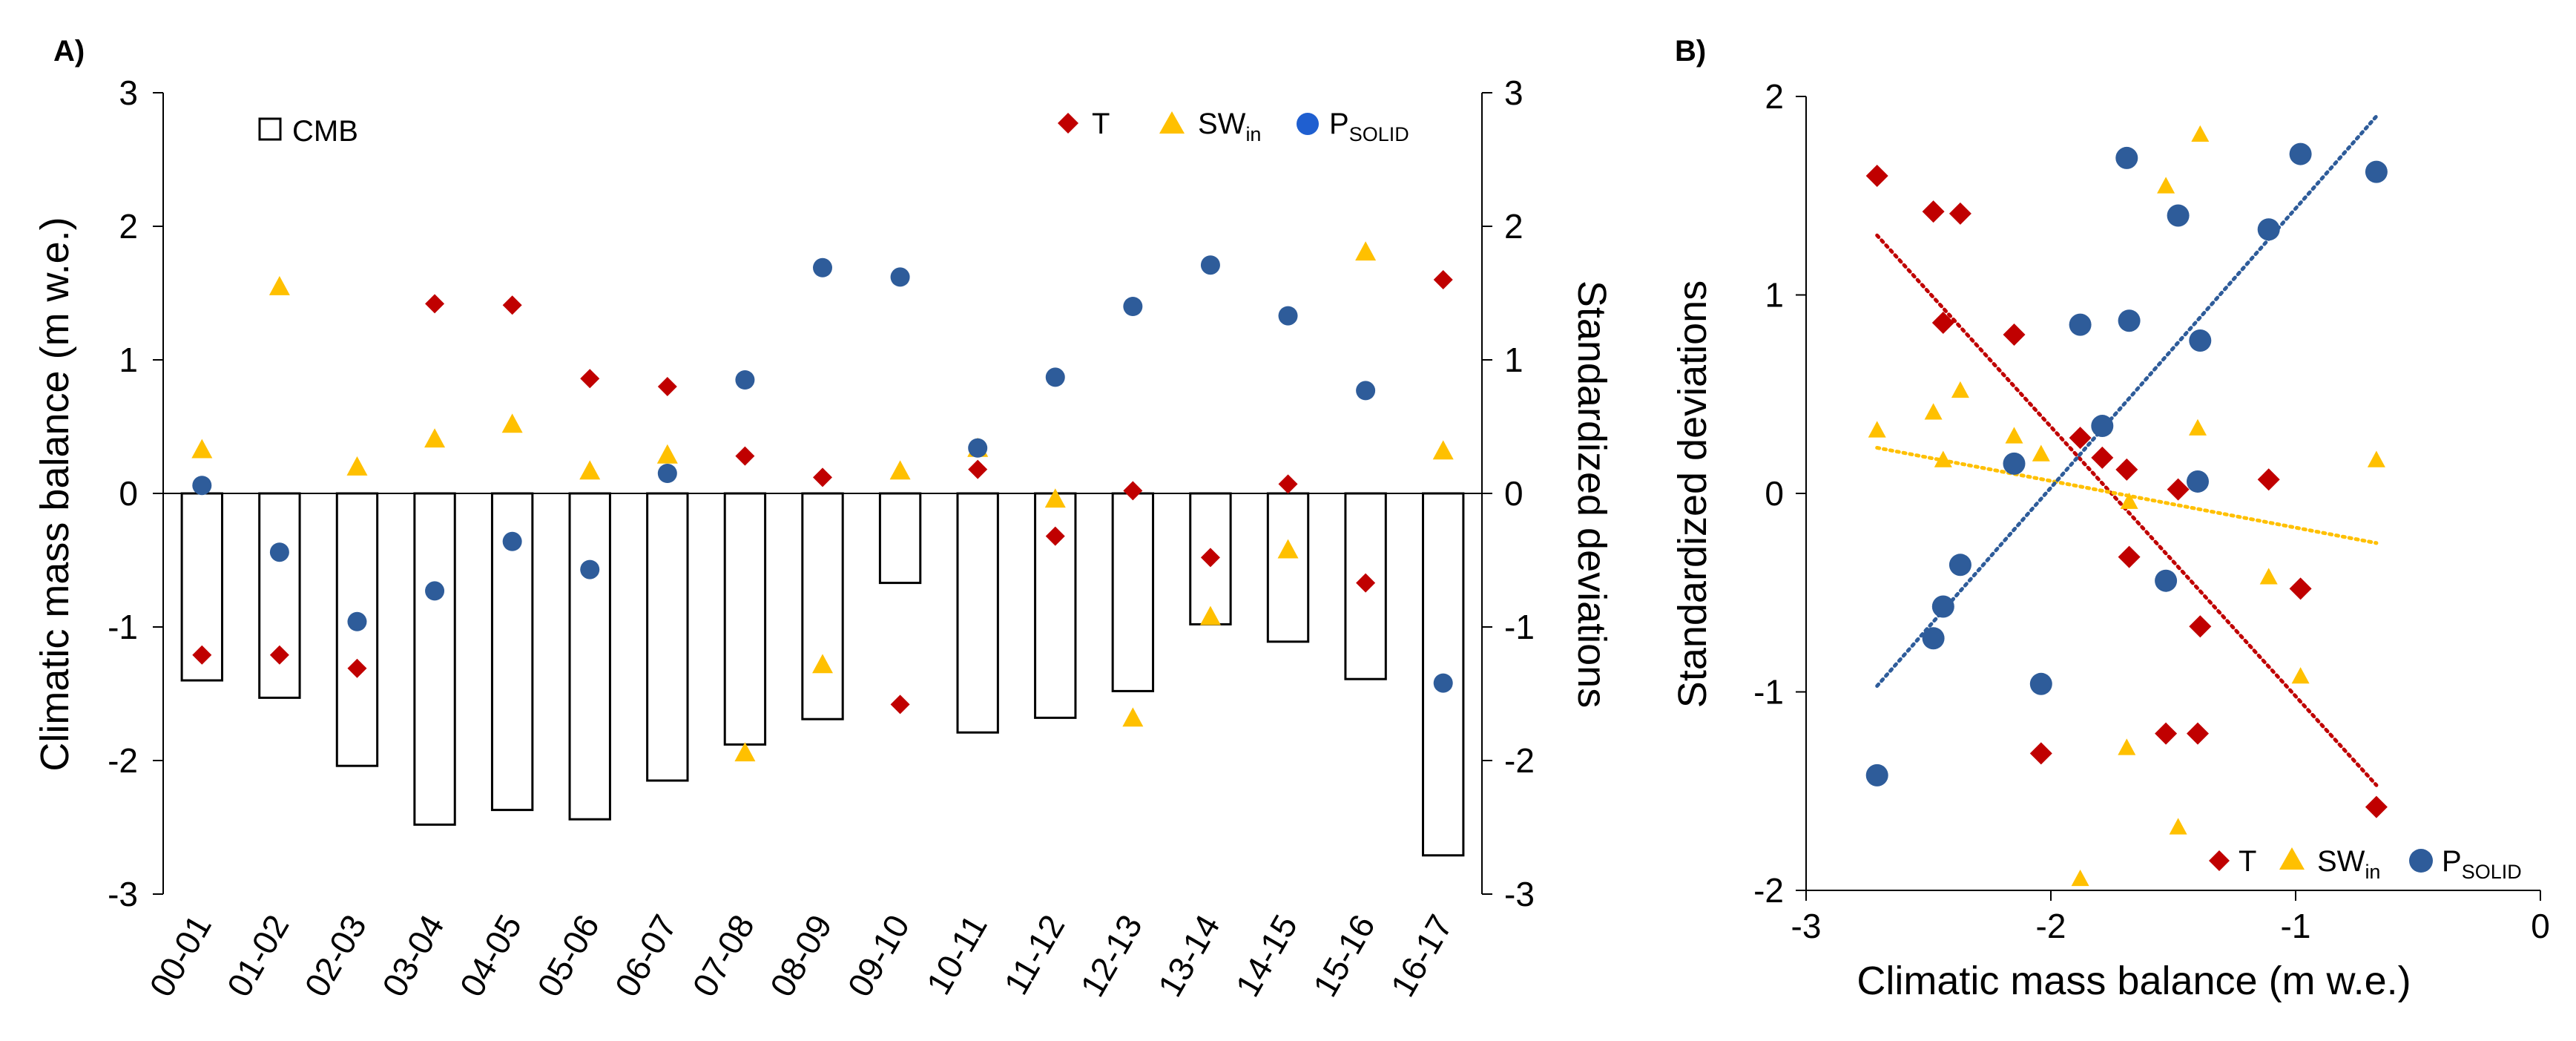  What do you see at coordinates (1774, 493) in the screenshot?
I see `panel-b-y-tick-label: 0` at bounding box center [1774, 493].